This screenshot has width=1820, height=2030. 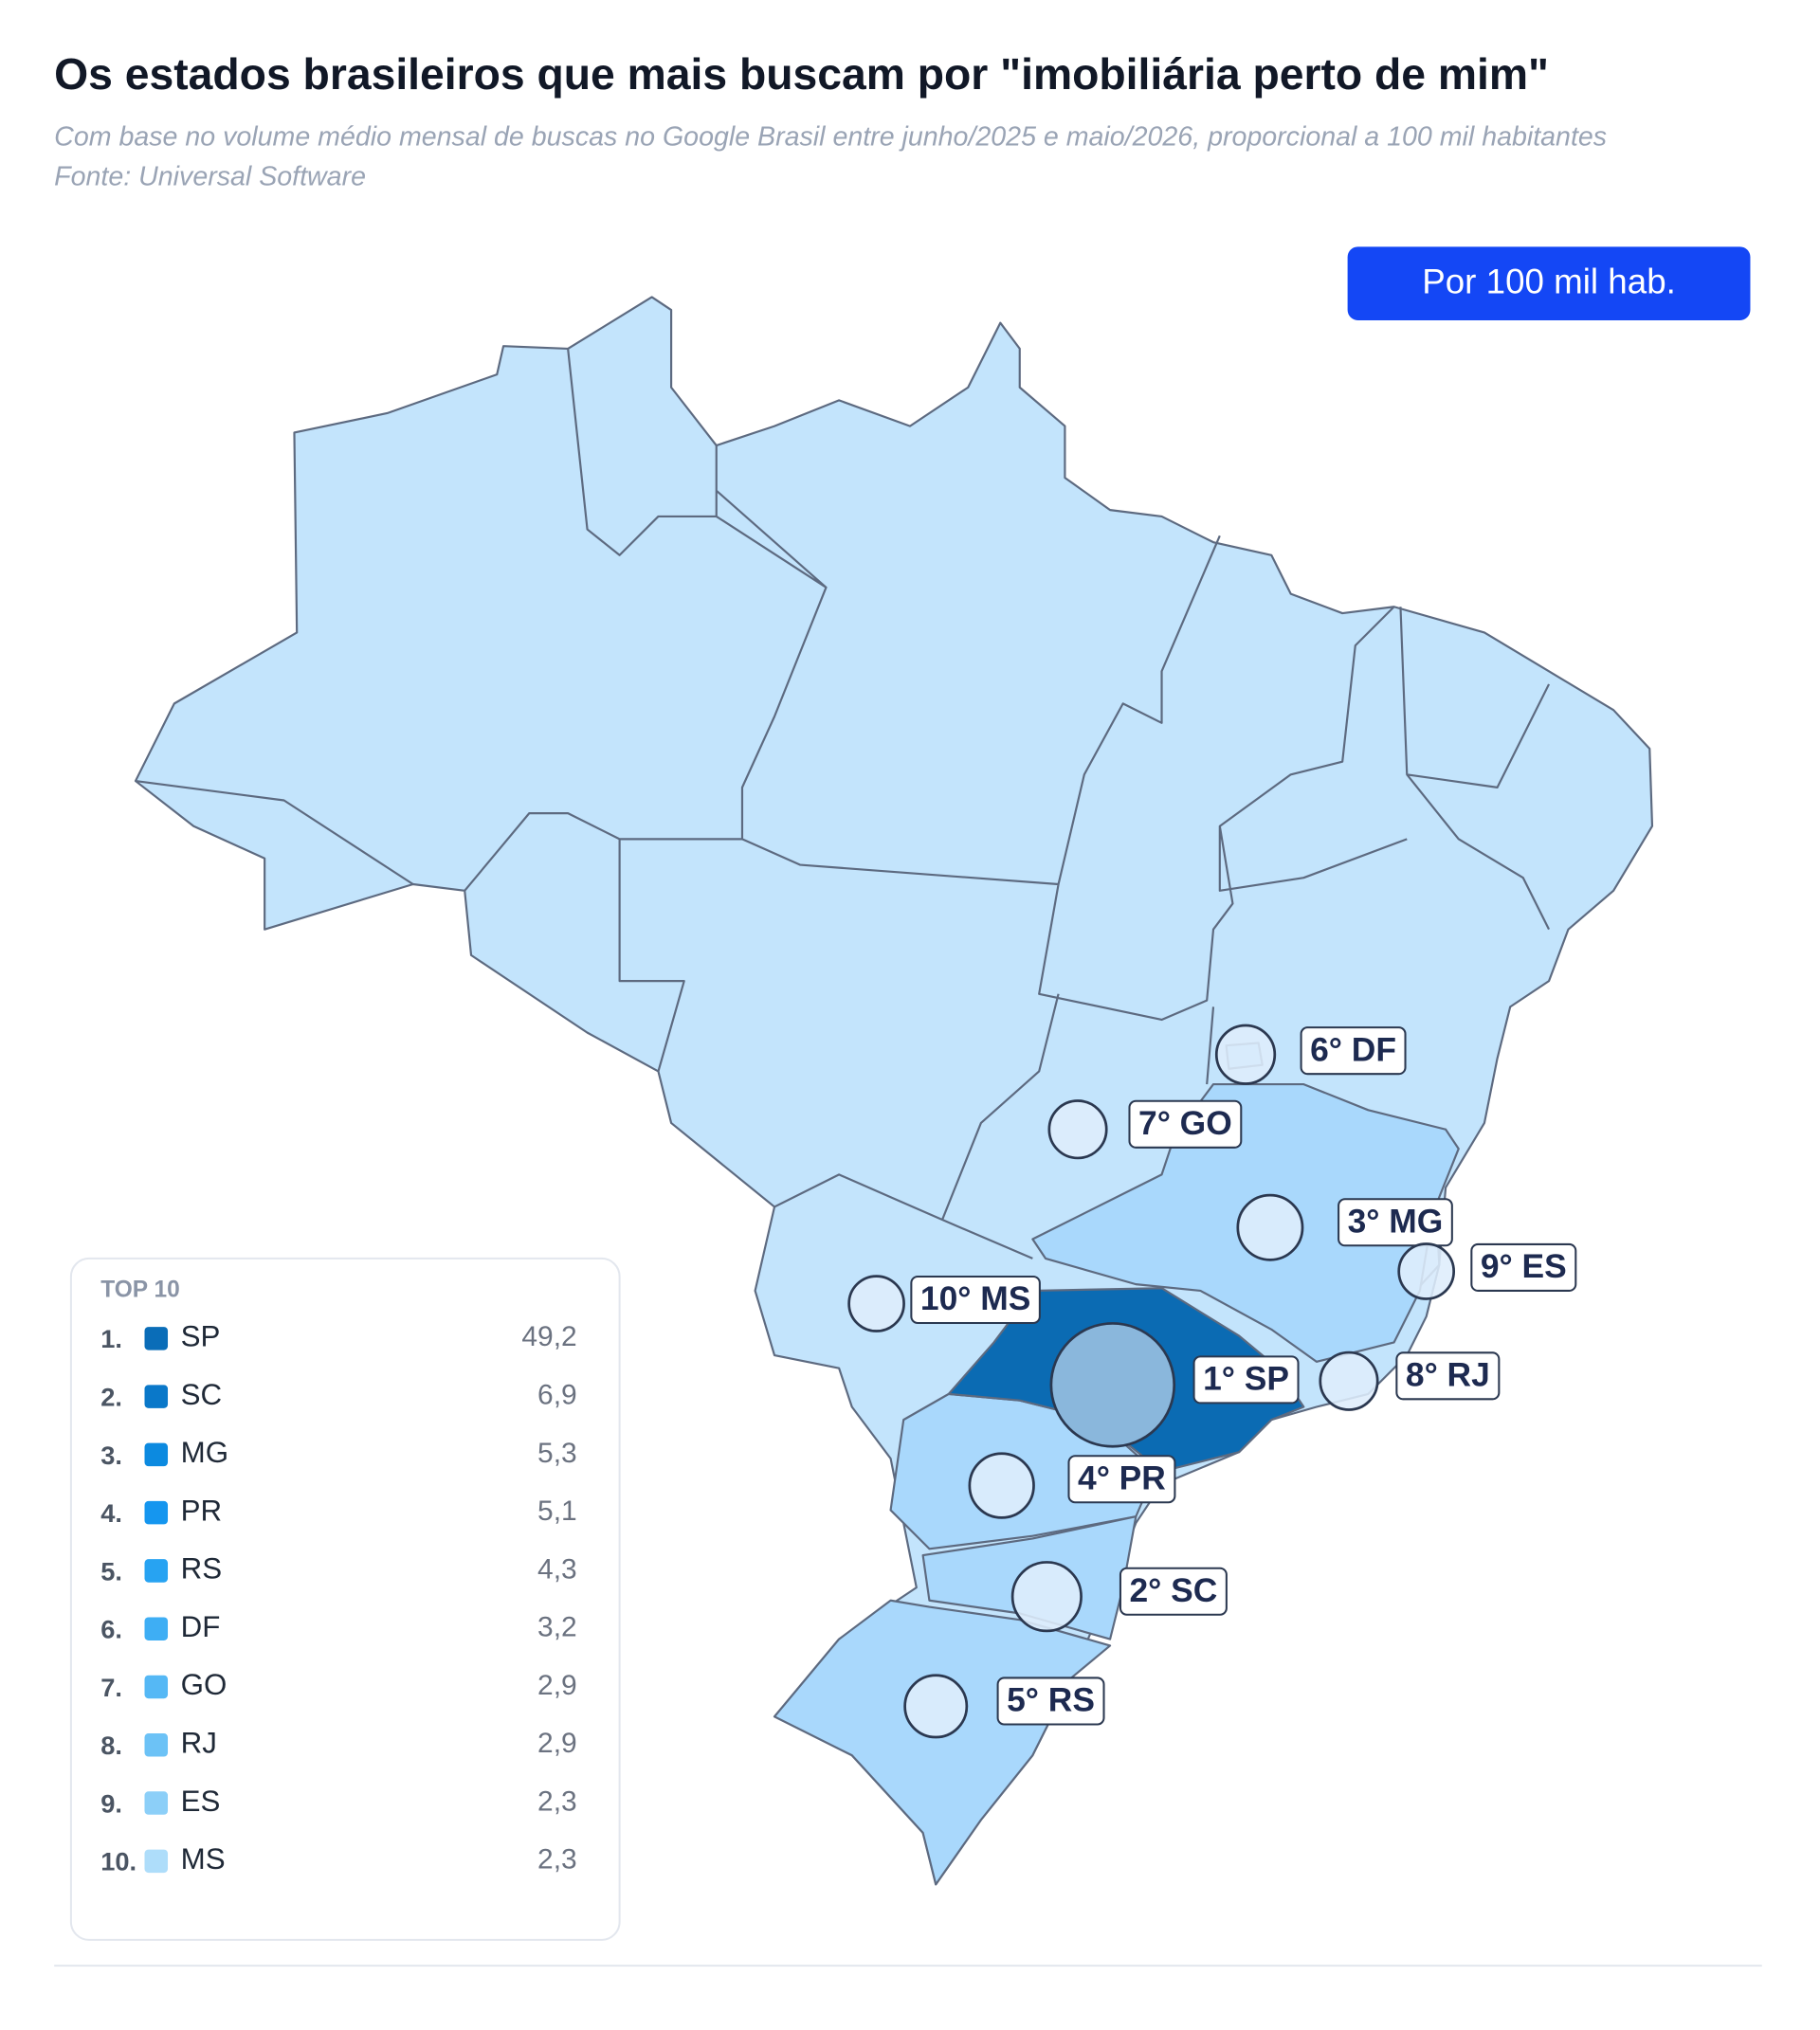 I want to click on legend-rank: 4., so click(x=111, y=1513).